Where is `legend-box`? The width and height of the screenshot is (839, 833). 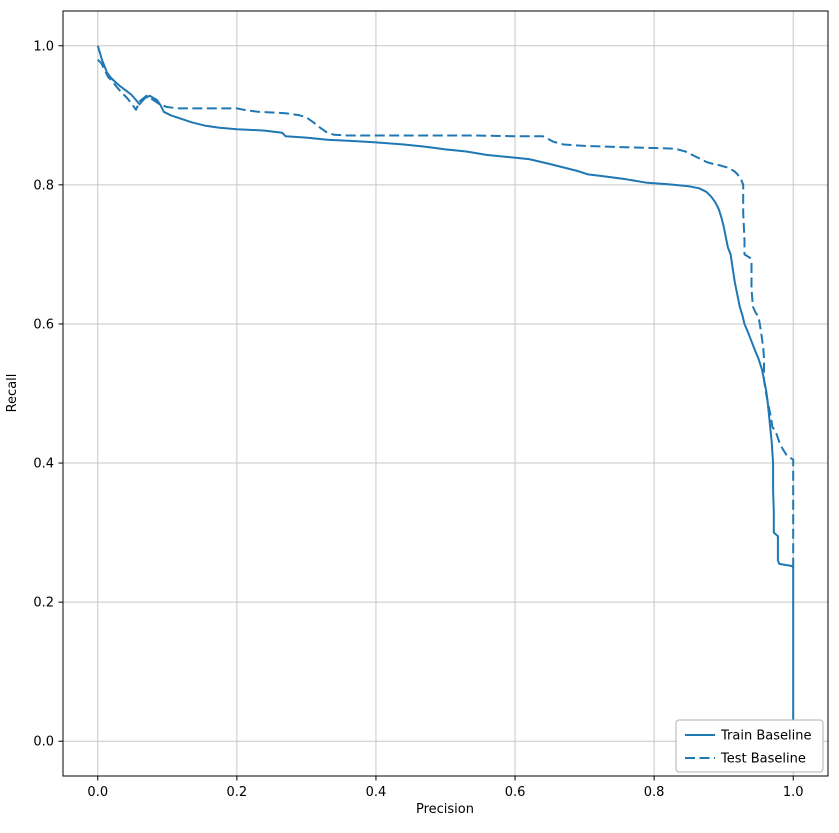
legend-box is located at coordinates (749, 746).